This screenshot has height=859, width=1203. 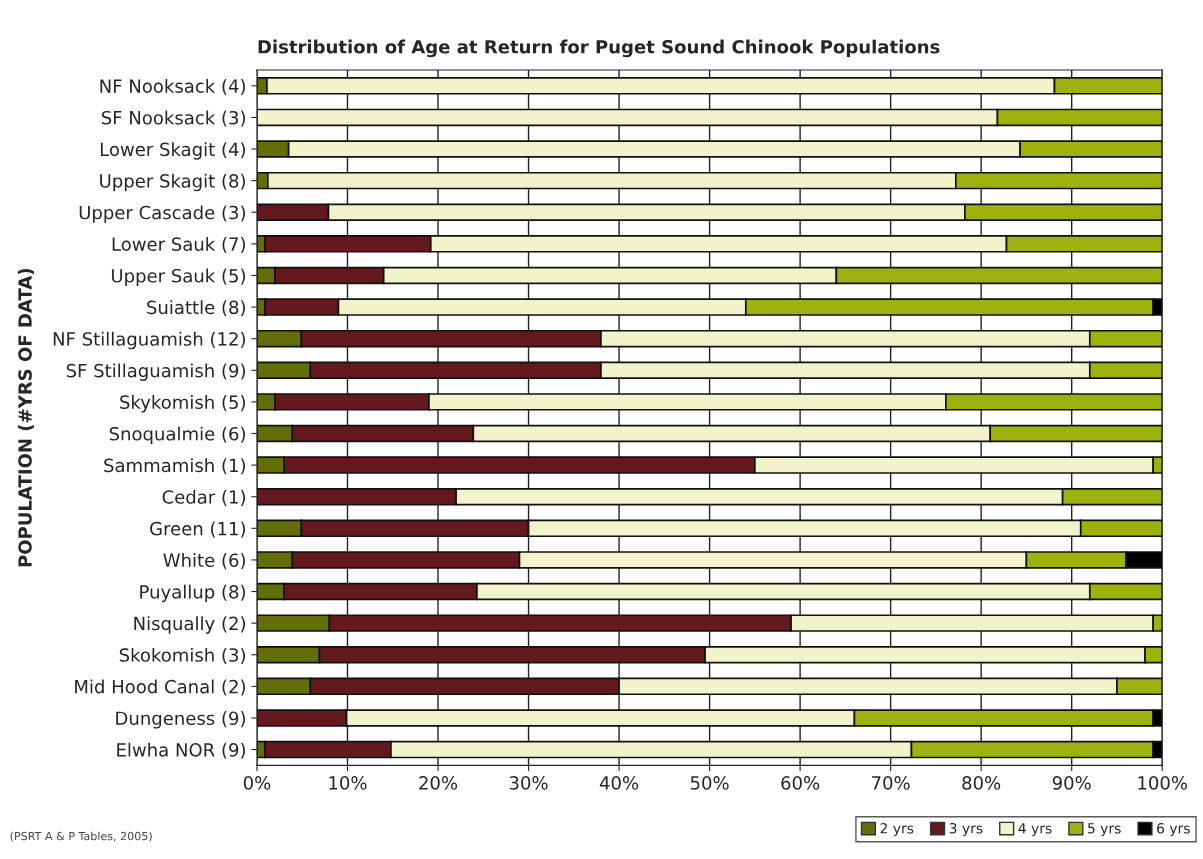 What do you see at coordinates (178, 277) in the screenshot?
I see `y-tick-label: Upper Sauk (5)` at bounding box center [178, 277].